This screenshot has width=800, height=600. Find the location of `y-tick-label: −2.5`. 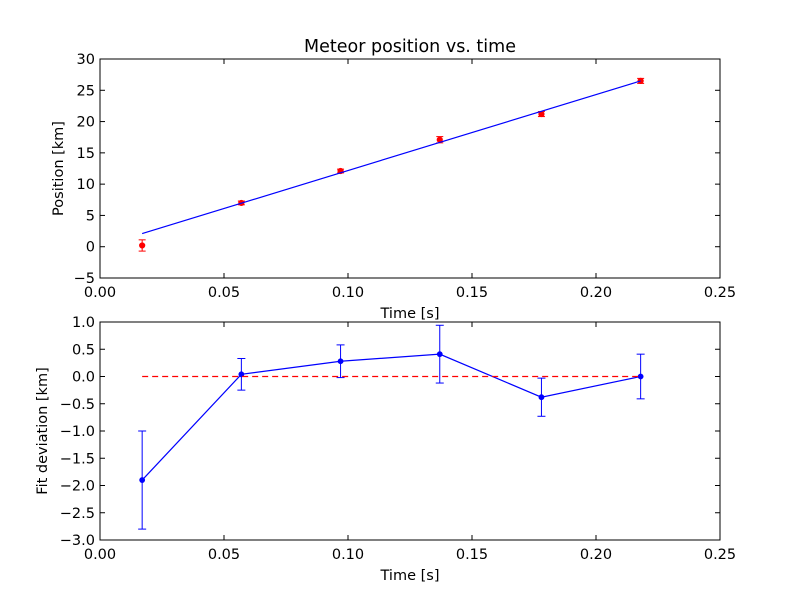

y-tick-label: −2.5 is located at coordinates (77, 514).